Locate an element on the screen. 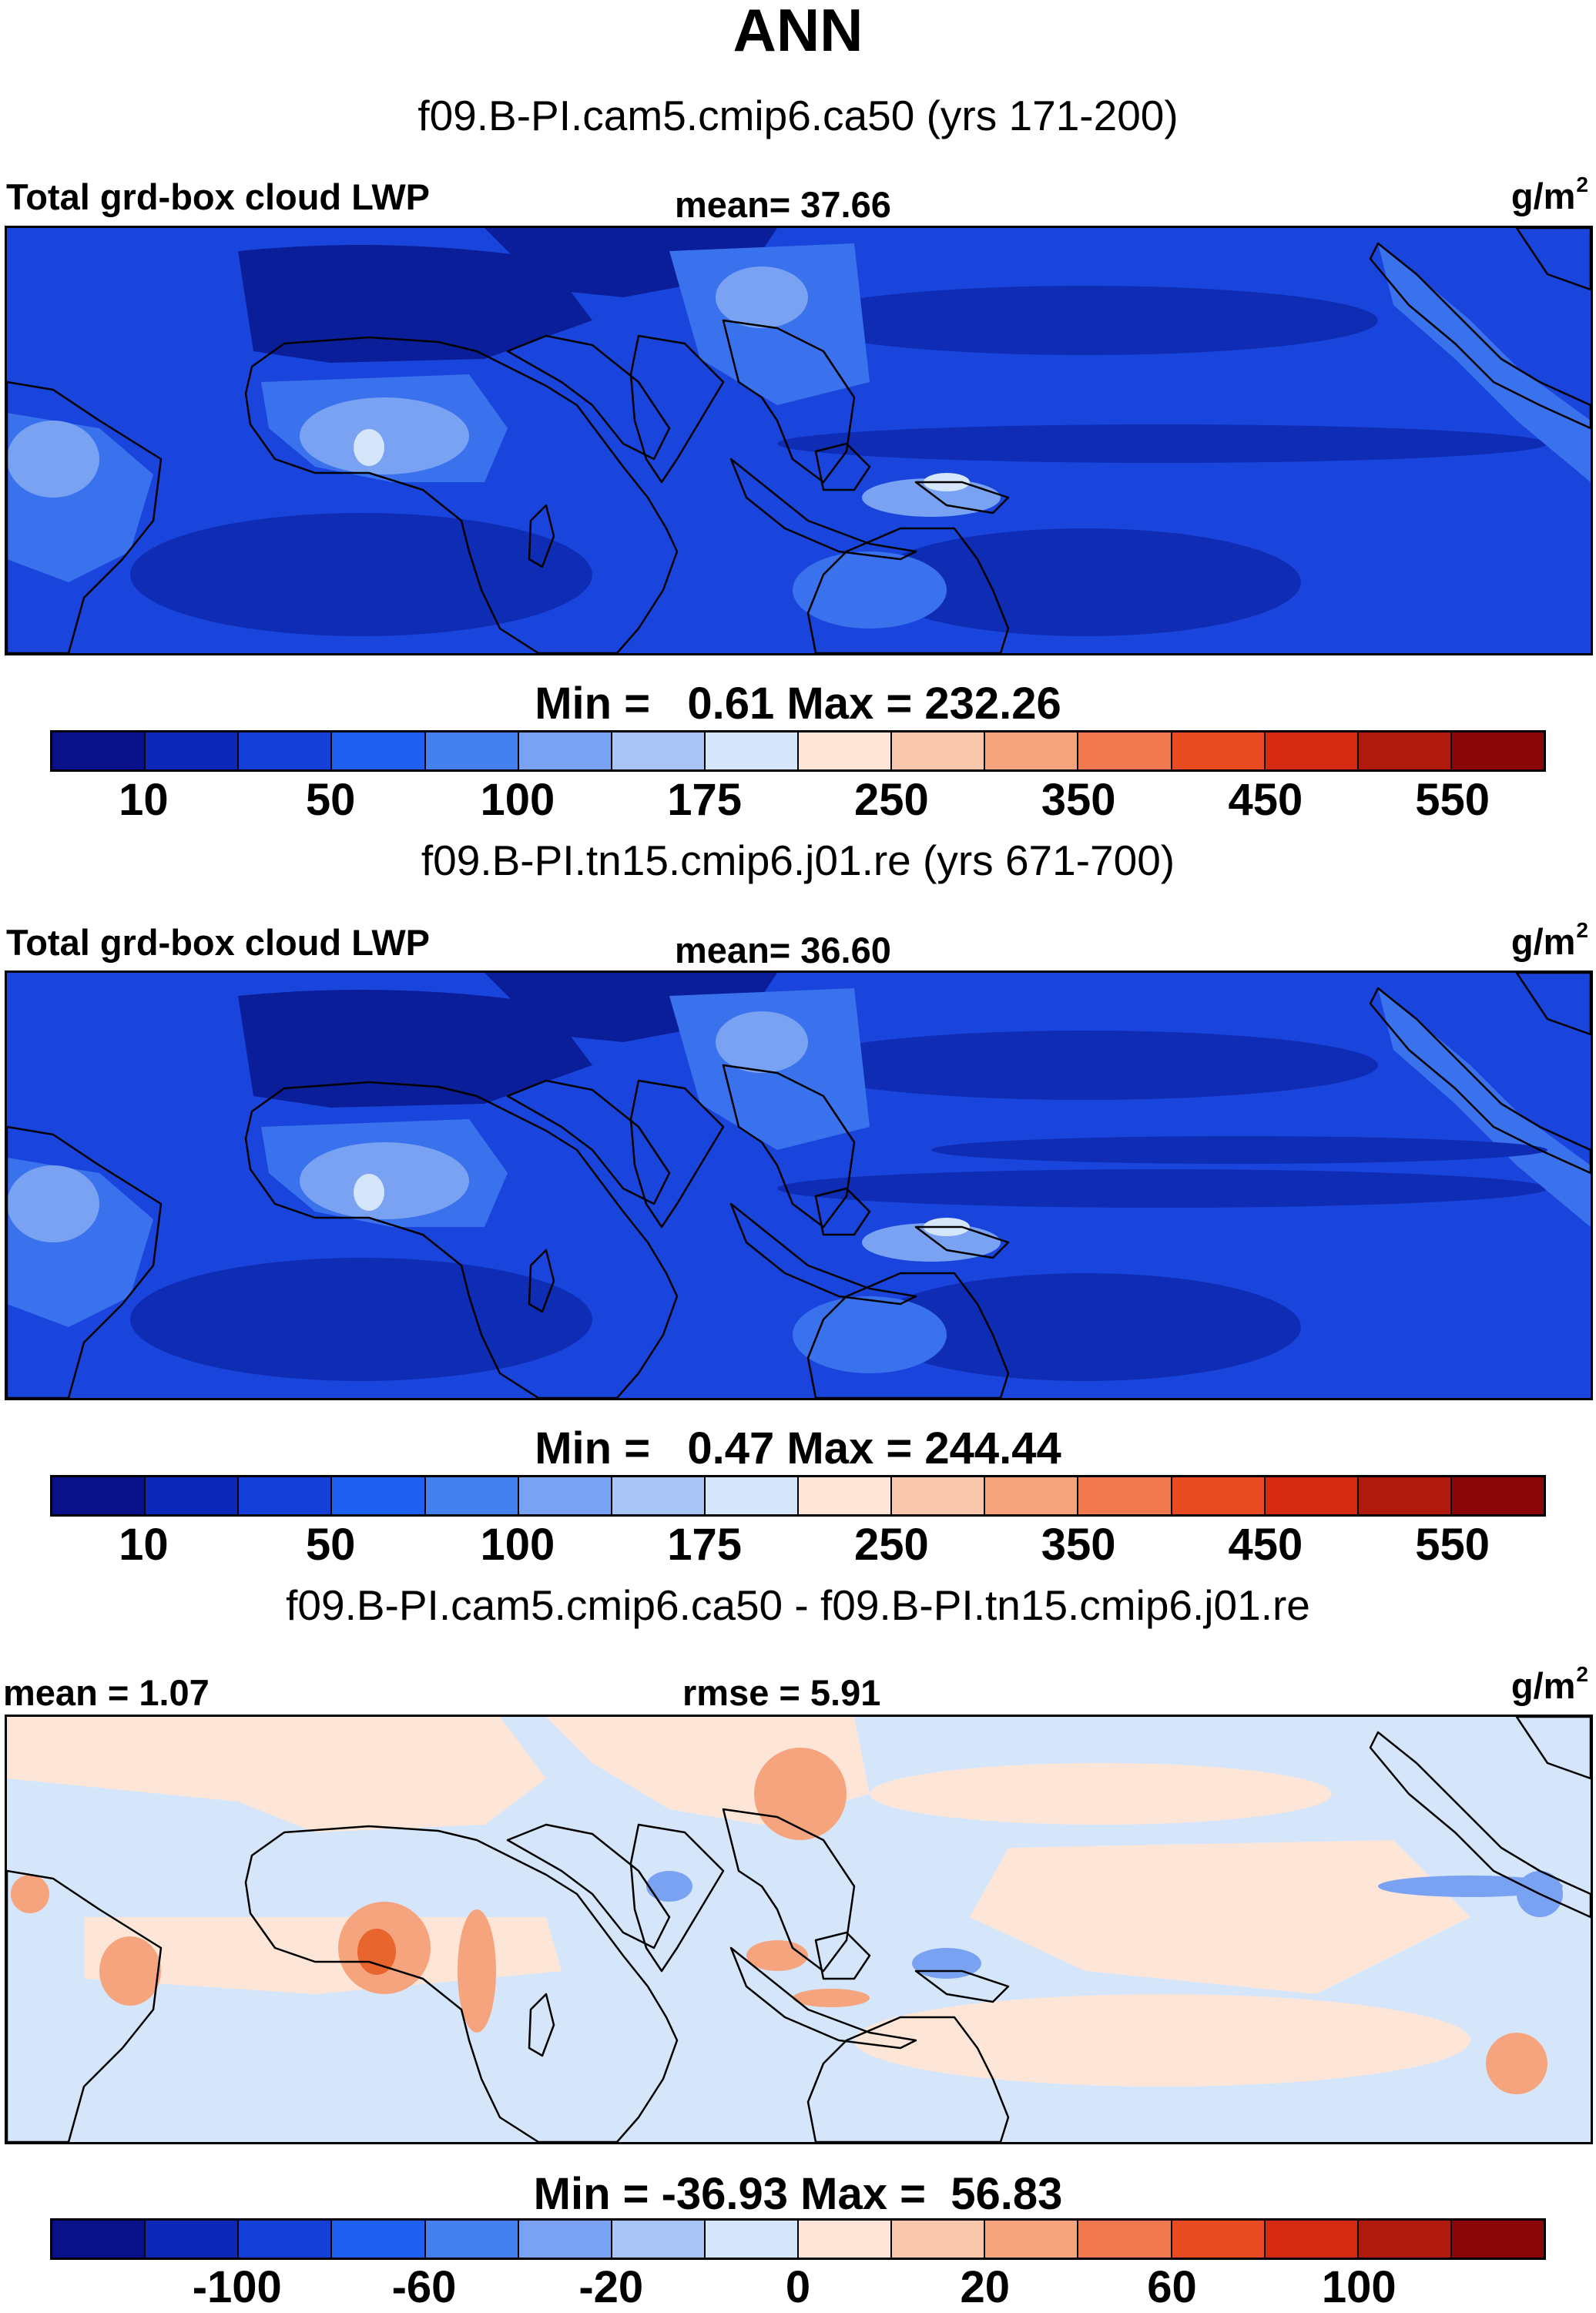 The width and height of the screenshot is (1596, 2313). panel-3-mean: mean = 1.07 is located at coordinates (107, 1692).